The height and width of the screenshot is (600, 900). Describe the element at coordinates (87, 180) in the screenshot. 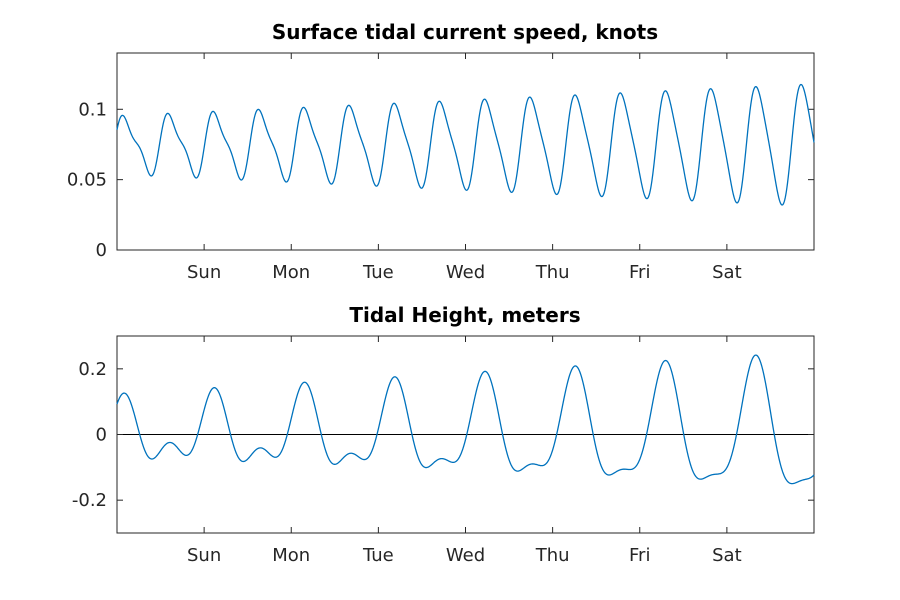

I see `y-tick-label: 0.05` at that location.